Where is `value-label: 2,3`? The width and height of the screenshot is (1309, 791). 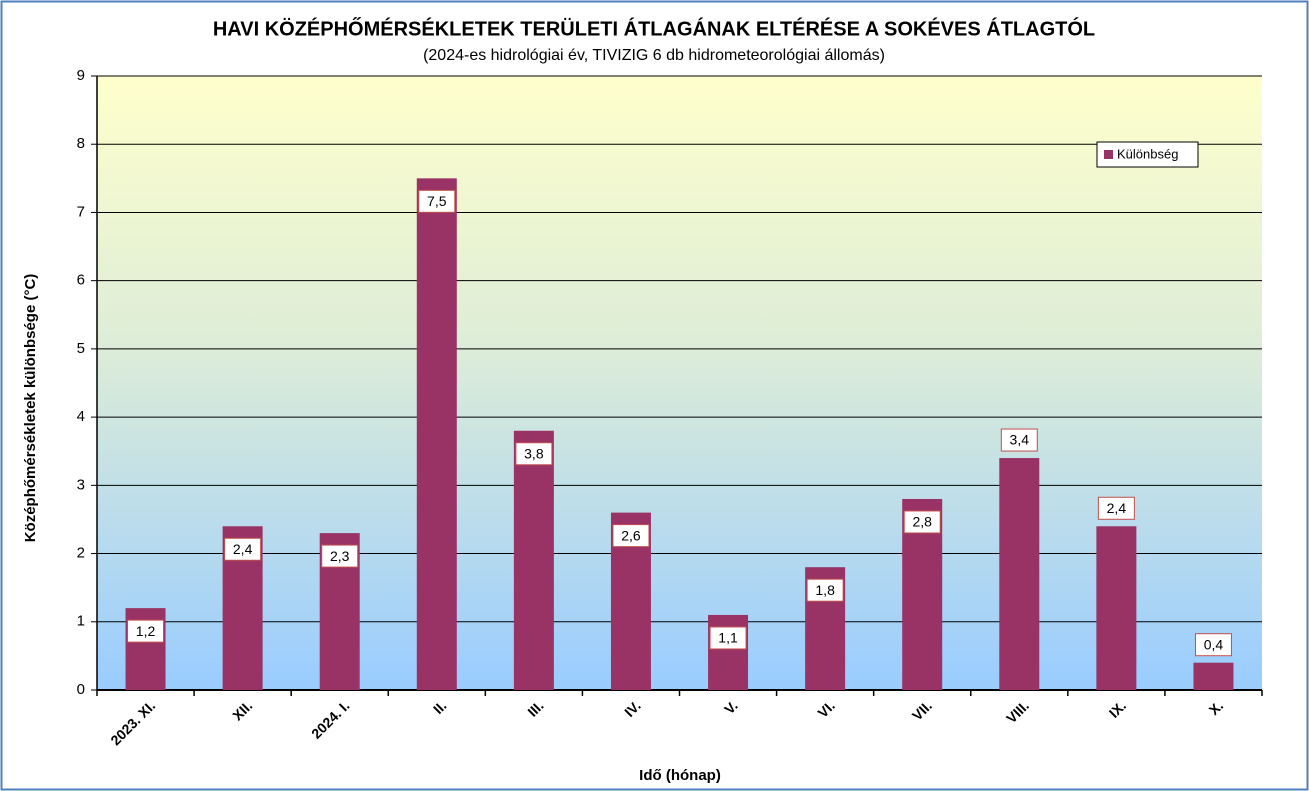 value-label: 2,3 is located at coordinates (340, 556).